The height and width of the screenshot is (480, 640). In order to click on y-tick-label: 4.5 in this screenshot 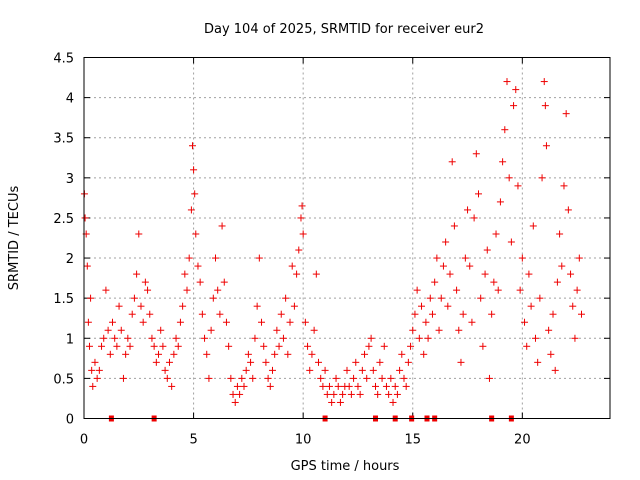, I will do `click(63, 59)`.